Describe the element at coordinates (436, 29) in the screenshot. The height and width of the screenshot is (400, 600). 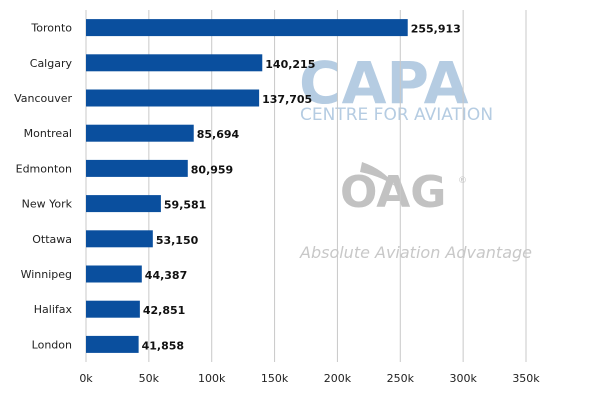
I see `data-label: 255,913` at that location.